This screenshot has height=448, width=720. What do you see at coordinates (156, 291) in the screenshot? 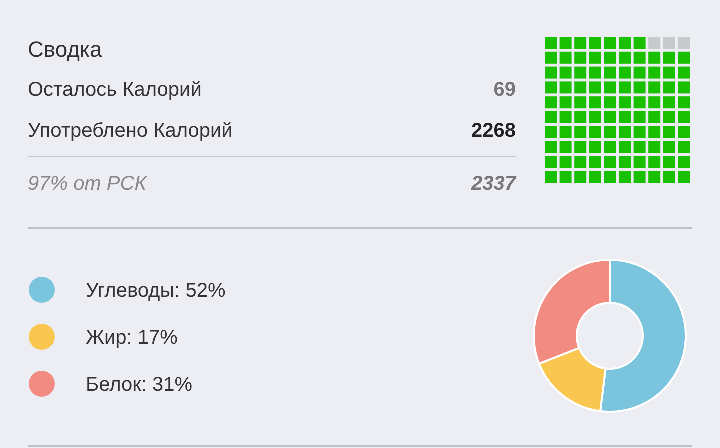
I see `legend-label: Углеводы: 52%` at bounding box center [156, 291].